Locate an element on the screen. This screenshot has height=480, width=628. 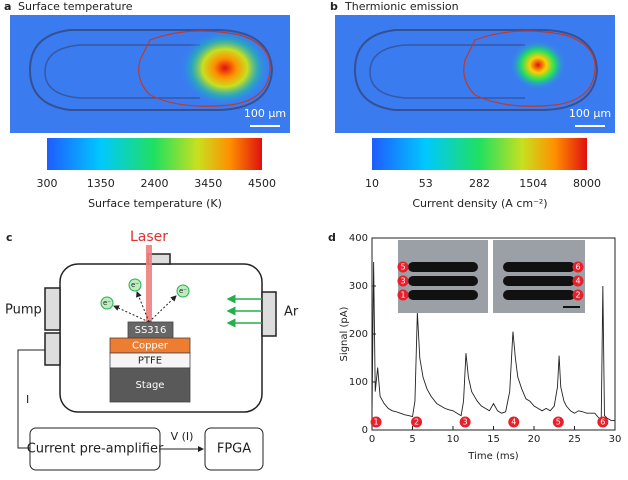
fpga-box is located at coordinates (234, 449).